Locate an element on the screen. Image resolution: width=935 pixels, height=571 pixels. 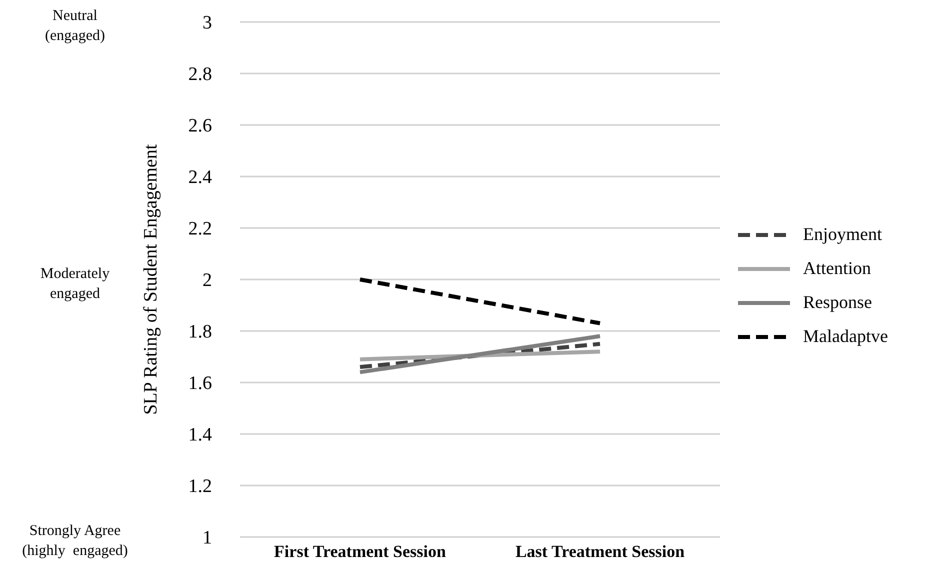
y-axis-title: SLP Rating of Student Engagement is located at coordinates (151, 279).